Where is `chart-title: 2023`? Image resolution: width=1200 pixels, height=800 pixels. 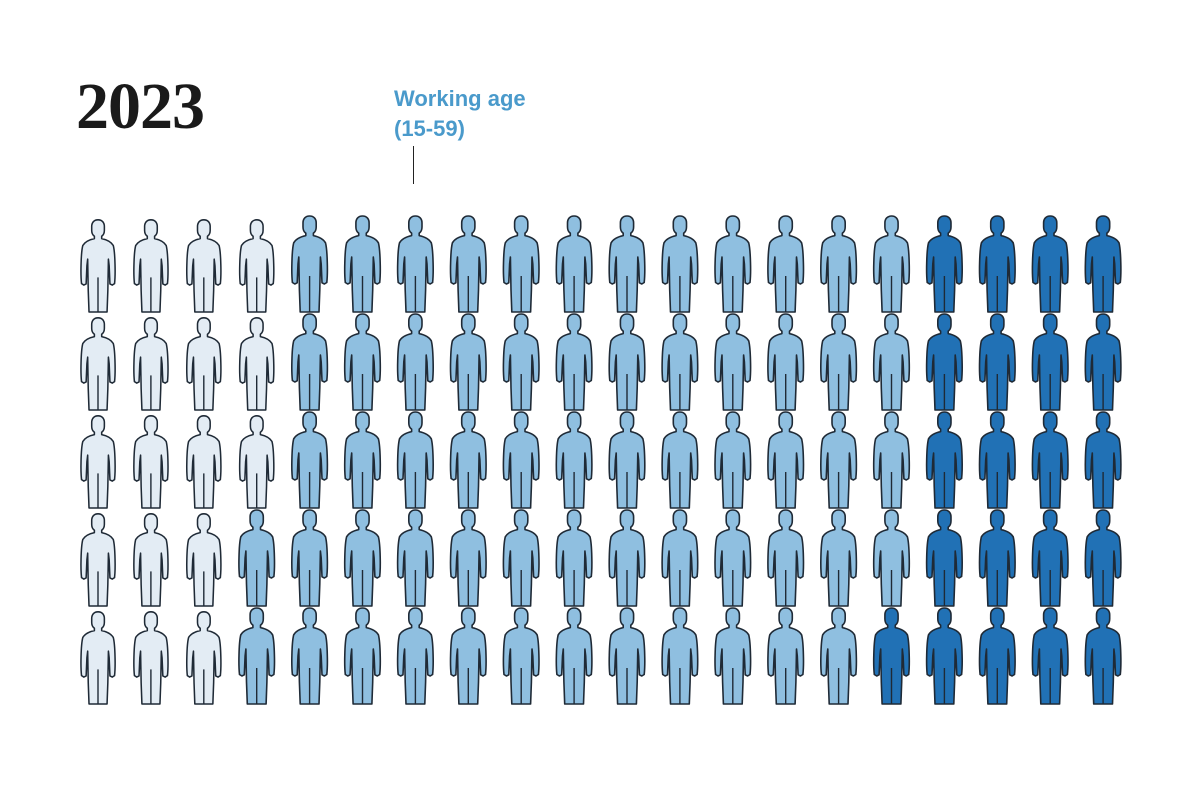 chart-title: 2023 is located at coordinates (140, 106).